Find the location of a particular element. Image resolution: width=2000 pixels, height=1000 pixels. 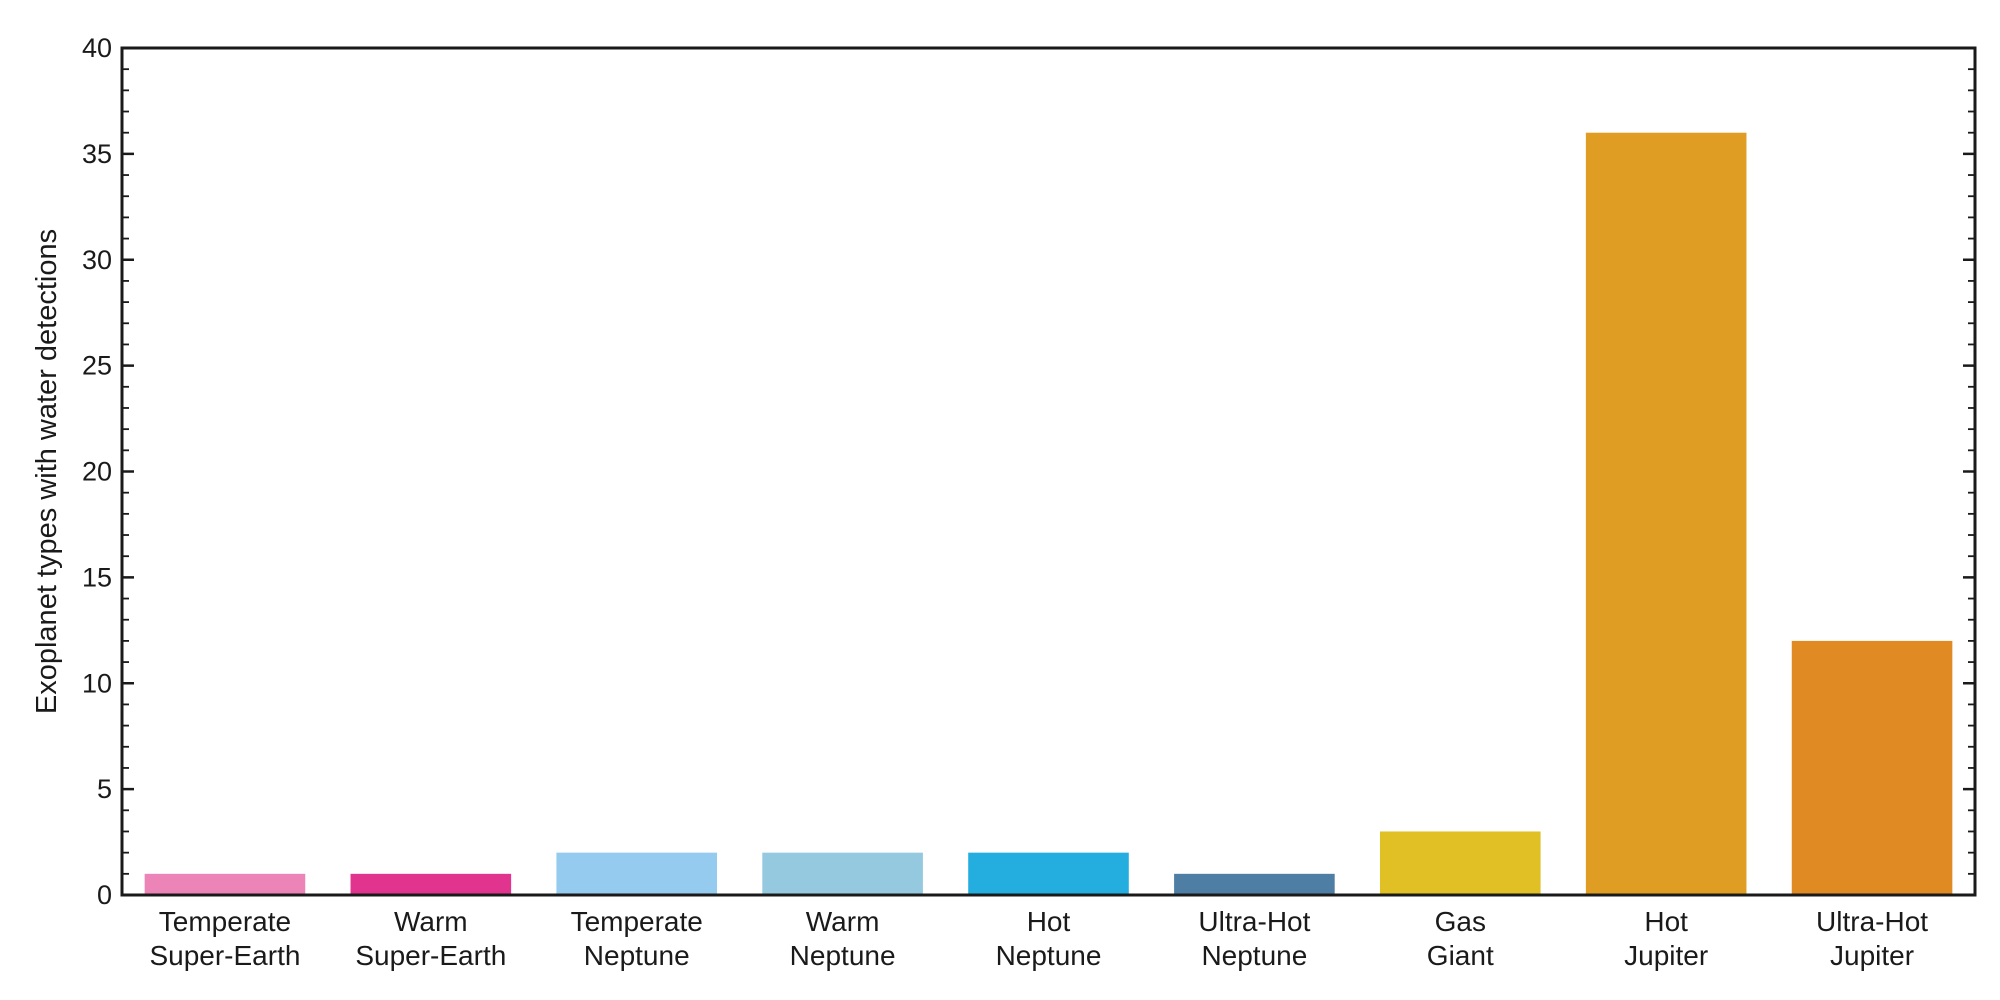

y-tick-label: 15 is located at coordinates (97, 577).